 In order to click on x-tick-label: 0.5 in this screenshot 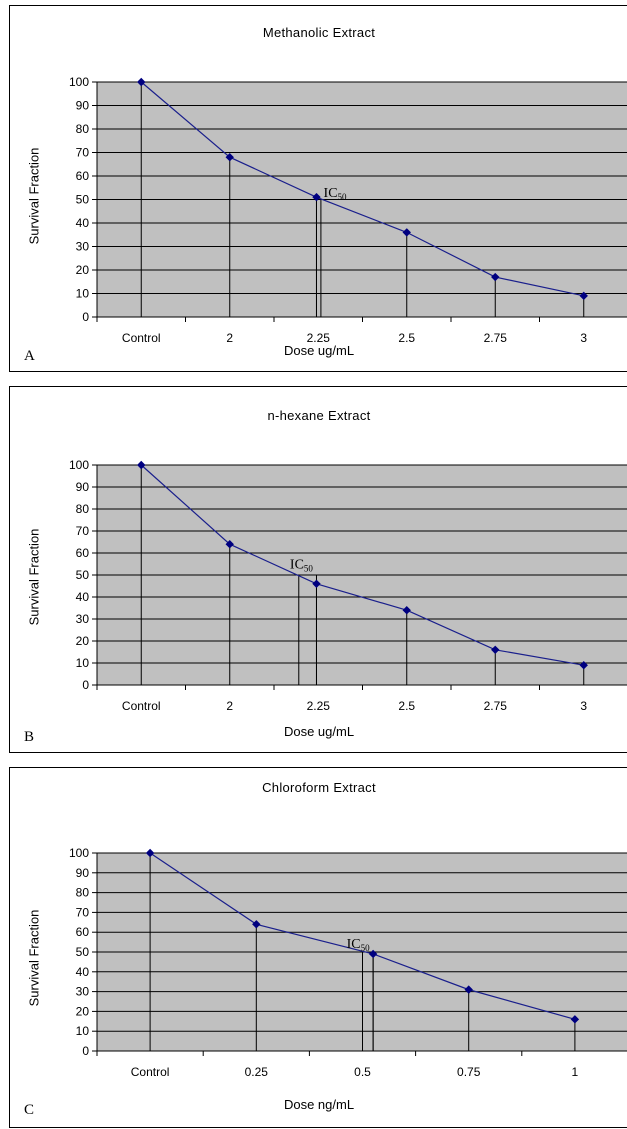, I will do `click(362, 1072)`.